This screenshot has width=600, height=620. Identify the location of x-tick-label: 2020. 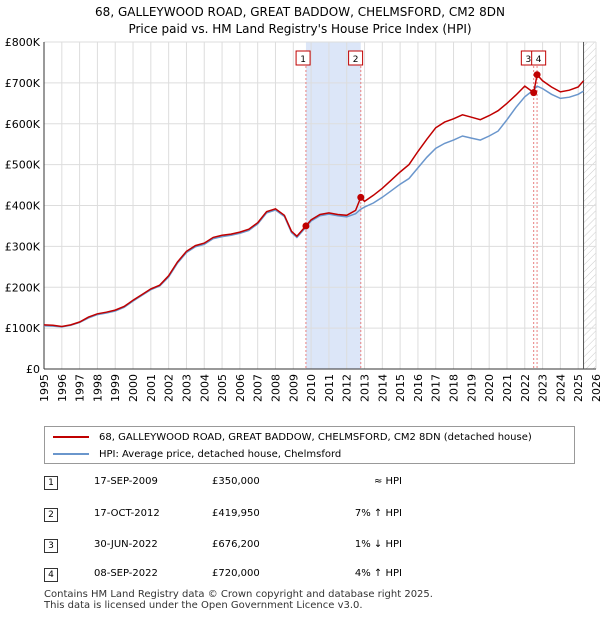
(489, 388).